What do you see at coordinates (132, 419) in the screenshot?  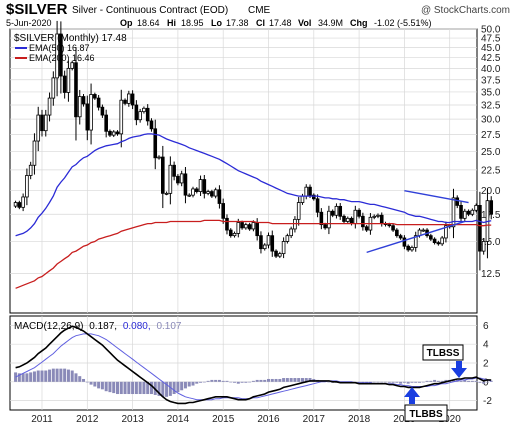 I see `macd-year-label: 2013` at bounding box center [132, 419].